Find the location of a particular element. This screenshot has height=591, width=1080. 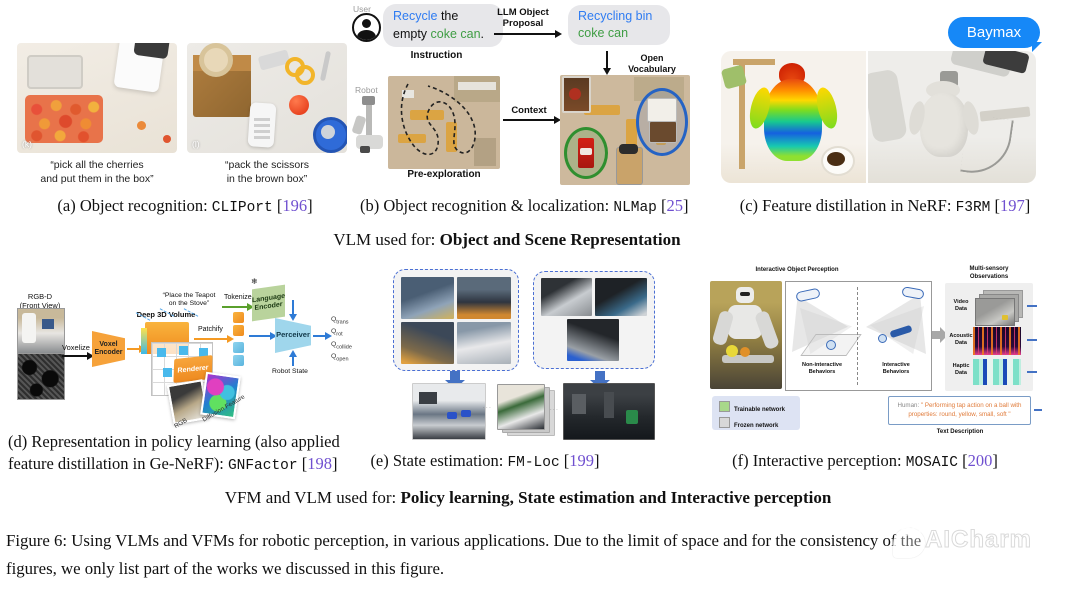

chips-poster is located at coordinates (576, 94).